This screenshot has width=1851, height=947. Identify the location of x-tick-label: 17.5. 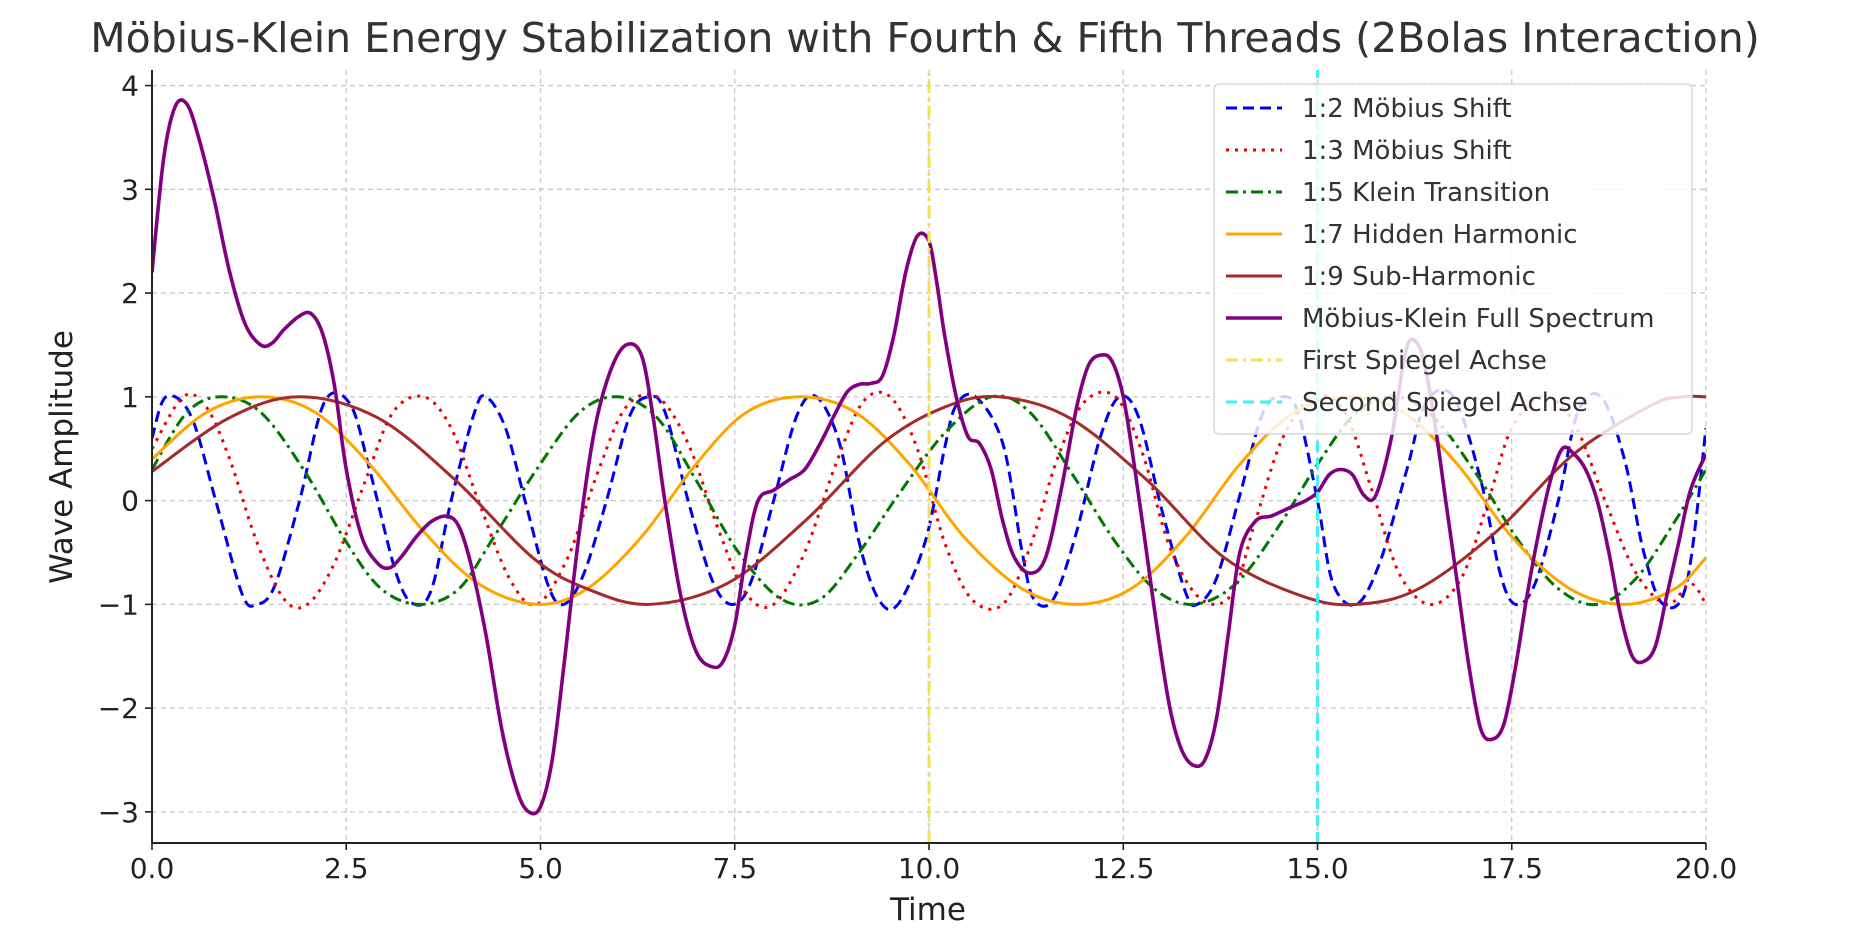
(1512, 868).